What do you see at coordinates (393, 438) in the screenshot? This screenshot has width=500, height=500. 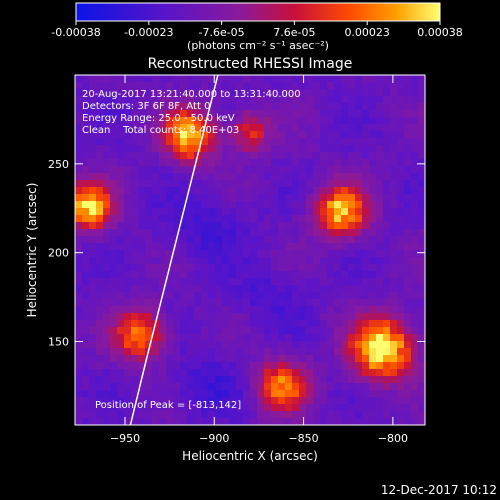 I see `x-tick-label: −800` at bounding box center [393, 438].